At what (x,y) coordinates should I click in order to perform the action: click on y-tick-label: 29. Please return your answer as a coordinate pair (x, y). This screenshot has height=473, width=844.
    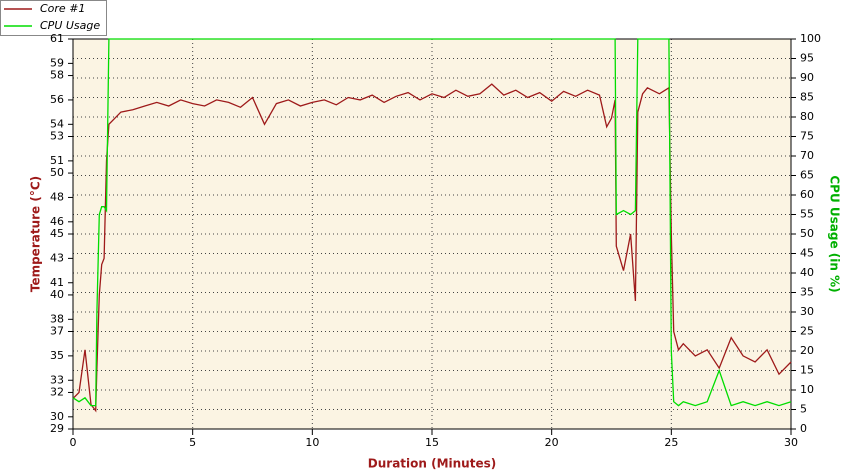
    Looking at the image, I should click on (57, 428).